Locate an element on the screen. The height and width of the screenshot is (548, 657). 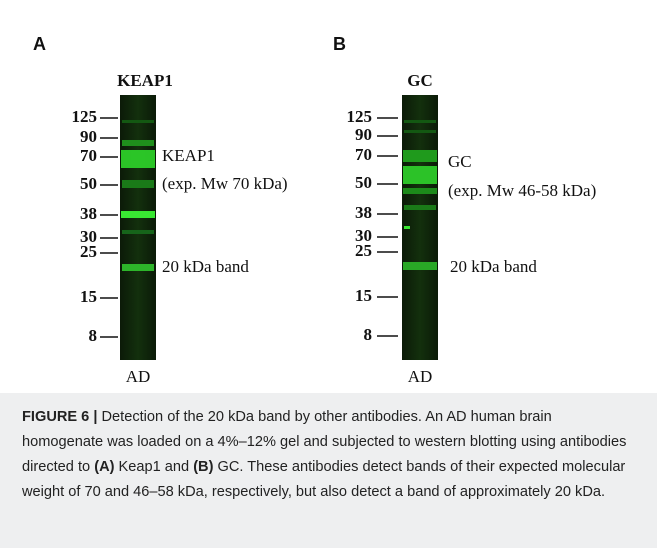
annotation: GC is located at coordinates (460, 161).